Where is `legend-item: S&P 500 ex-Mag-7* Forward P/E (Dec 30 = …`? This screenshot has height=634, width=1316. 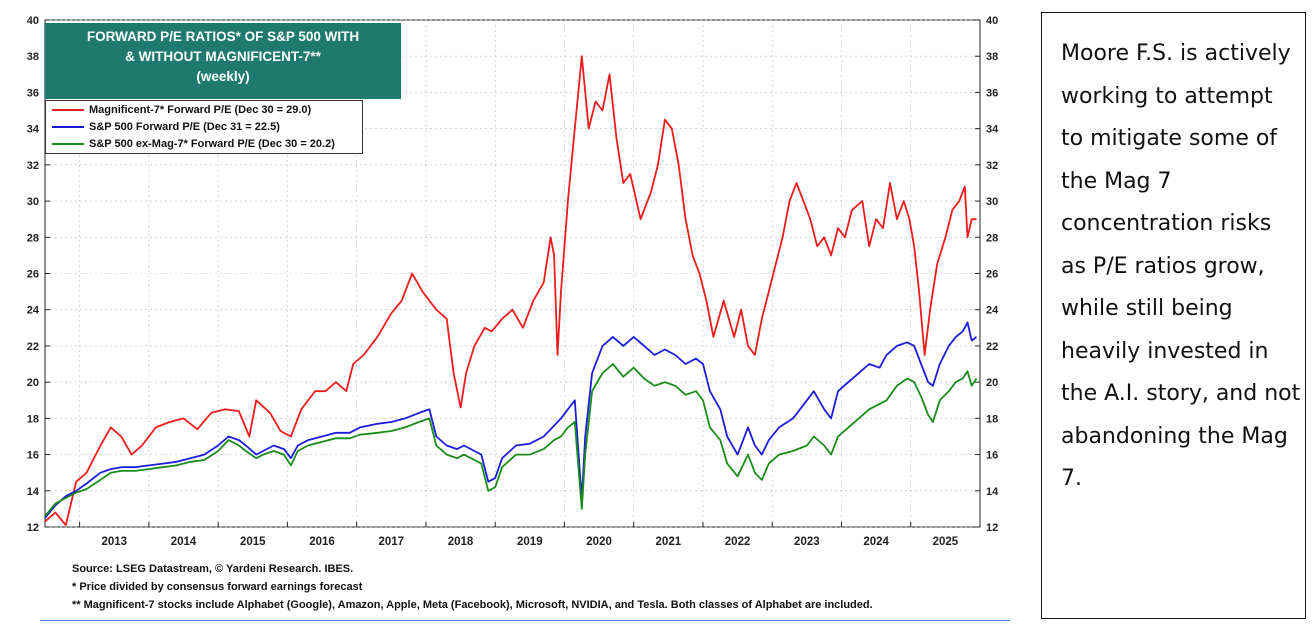
legend-item: S&P 500 ex-Mag-7* Forward P/E (Dec 30 = … is located at coordinates (204, 143).